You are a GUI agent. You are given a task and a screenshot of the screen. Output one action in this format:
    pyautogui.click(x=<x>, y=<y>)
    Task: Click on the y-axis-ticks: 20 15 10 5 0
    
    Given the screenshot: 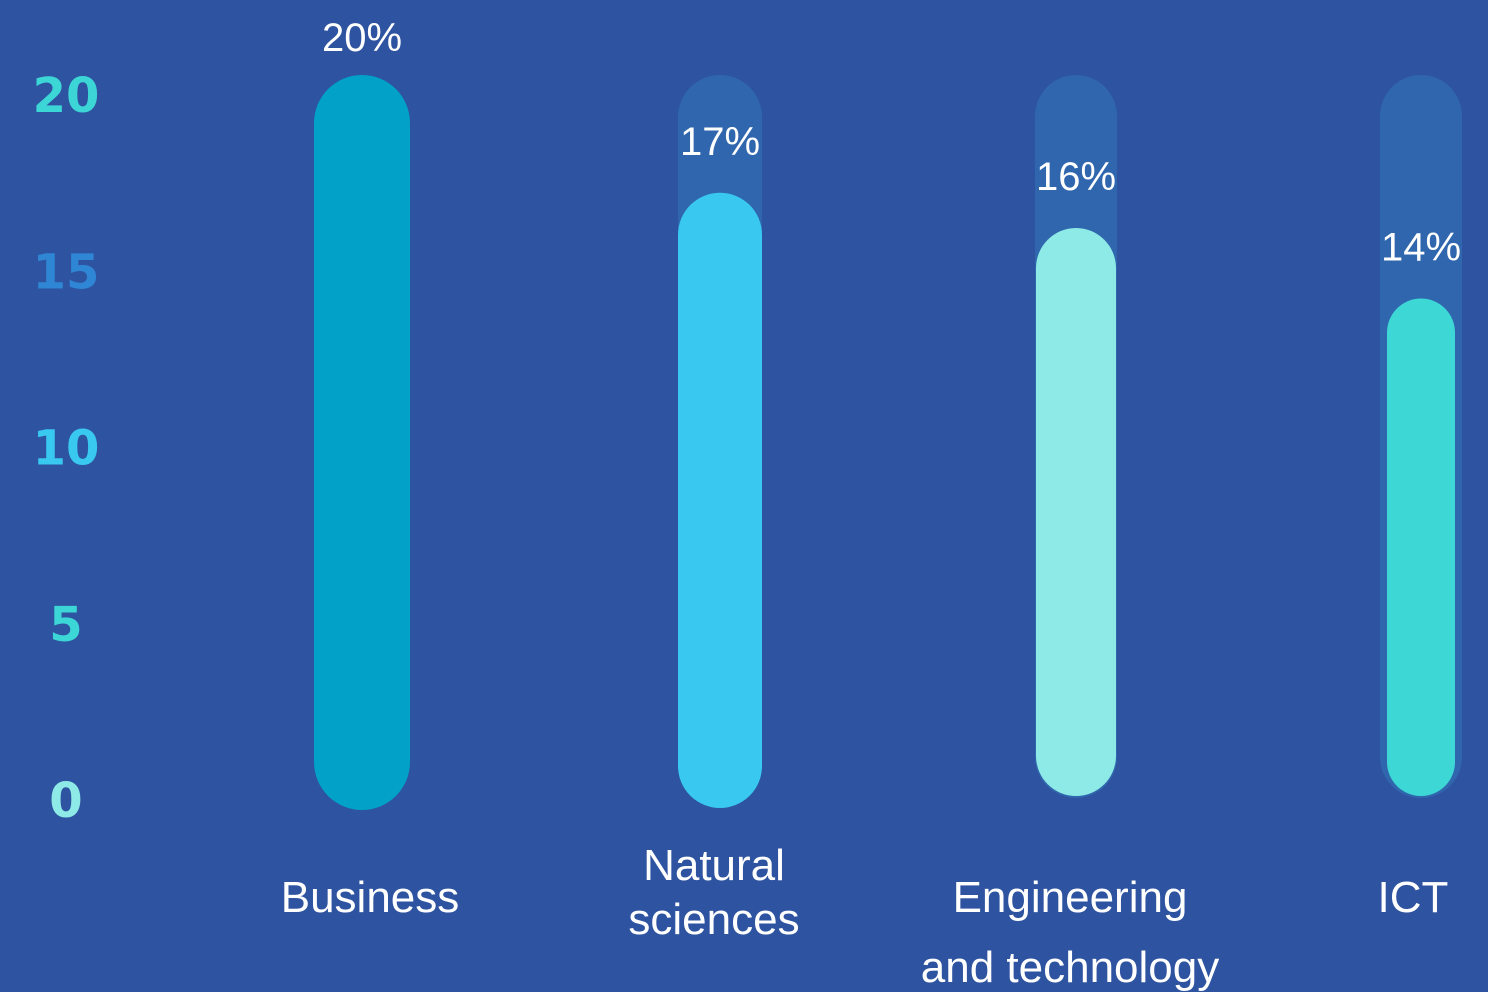 What is the action you would take?
    pyautogui.click(x=66, y=448)
    